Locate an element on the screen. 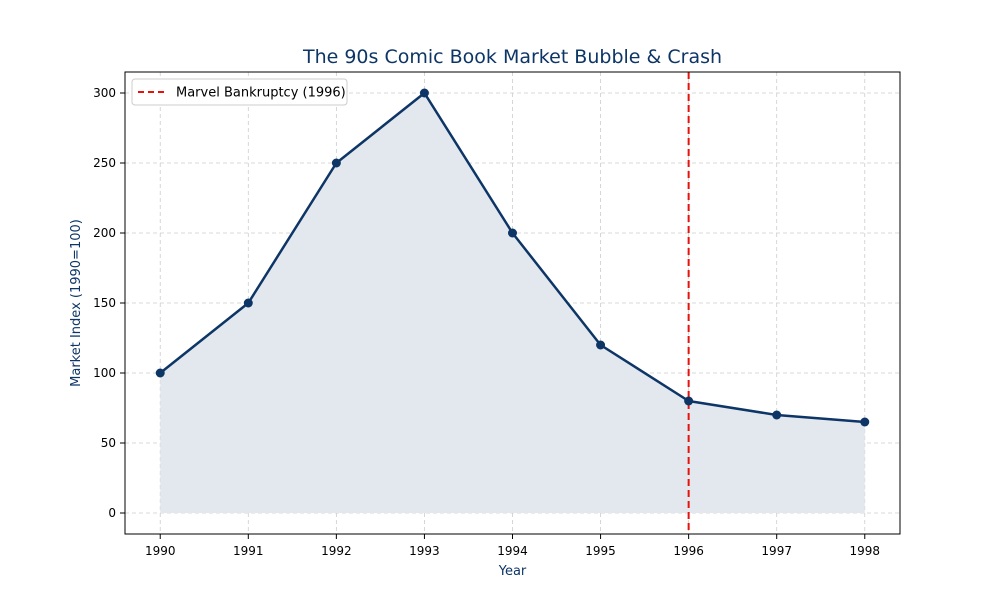 Image resolution: width=1000 pixels, height=600 pixels. y-tick-label: 0 is located at coordinates (112, 513).